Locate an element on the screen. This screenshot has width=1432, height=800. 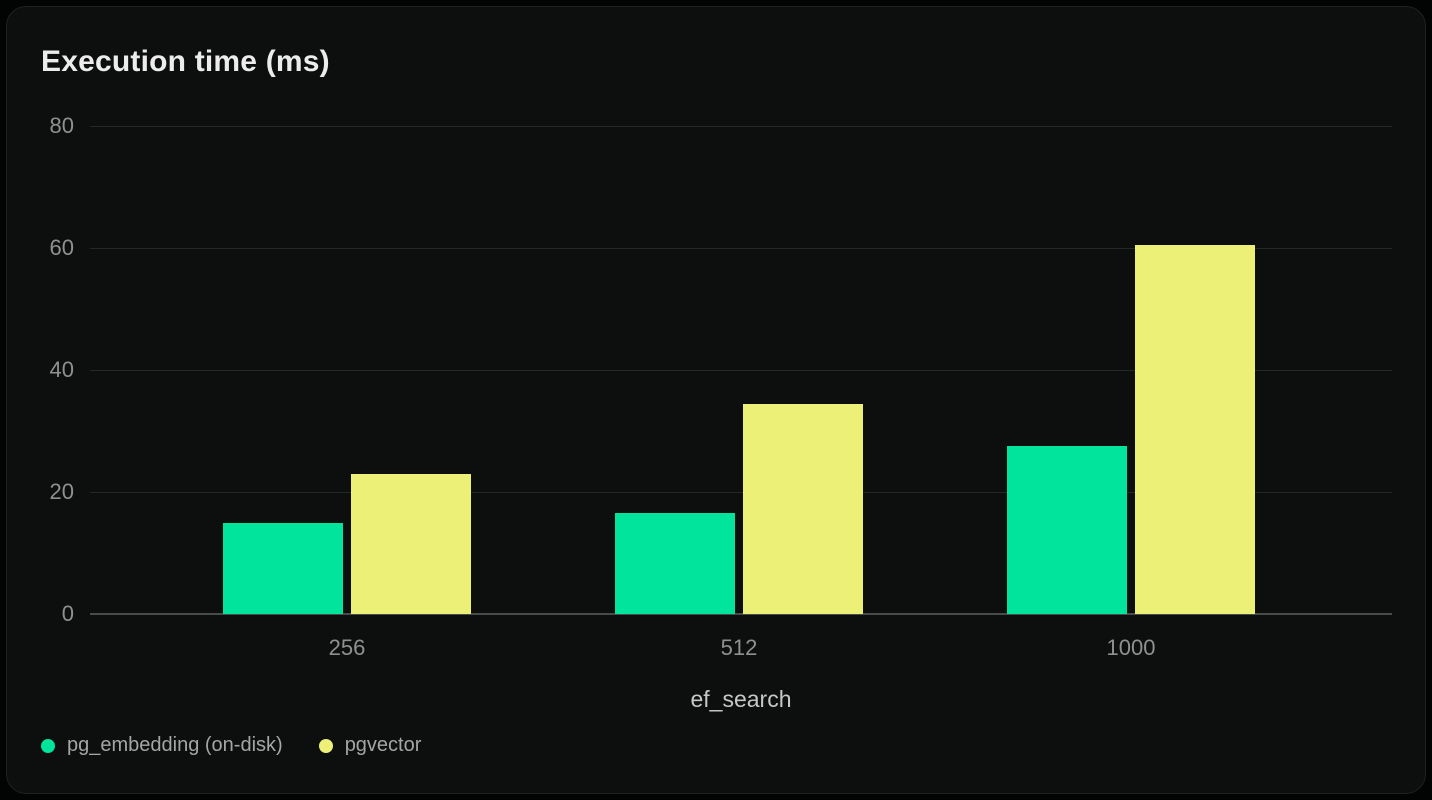
legend-item-pgvector: pgvector is located at coordinates (370, 745).